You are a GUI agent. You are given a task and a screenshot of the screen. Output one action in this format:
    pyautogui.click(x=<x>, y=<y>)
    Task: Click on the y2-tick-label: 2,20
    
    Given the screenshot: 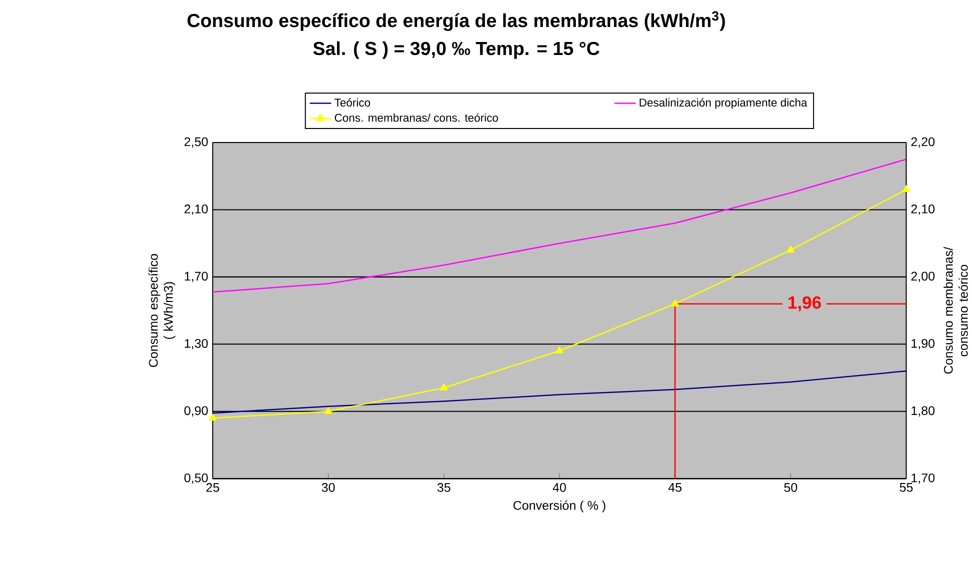 What is the action you would take?
    pyautogui.click(x=923, y=142)
    